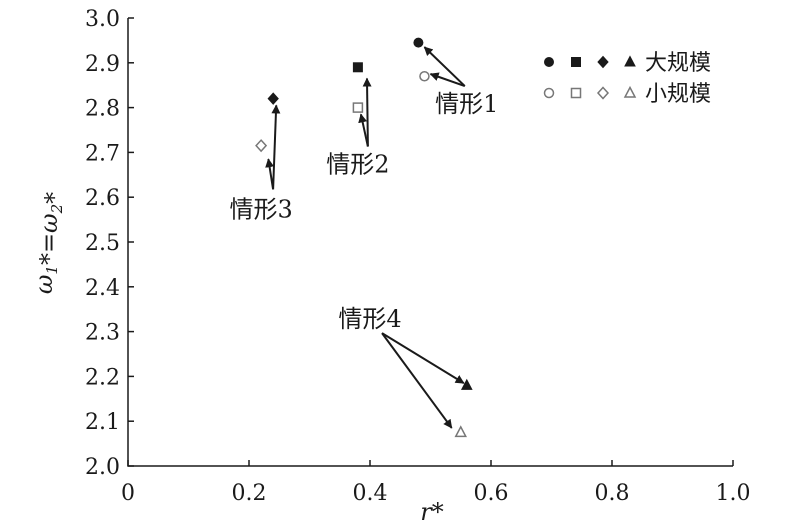 The image size is (800, 529). What do you see at coordinates (466, 384) in the screenshot?
I see `large-scale-triangle-point` at bounding box center [466, 384].